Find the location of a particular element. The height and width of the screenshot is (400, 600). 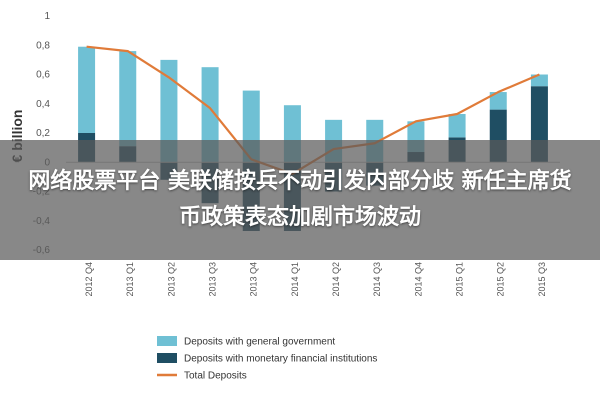

x-tick-label: 2013 Q3 is located at coordinates (212, 279).